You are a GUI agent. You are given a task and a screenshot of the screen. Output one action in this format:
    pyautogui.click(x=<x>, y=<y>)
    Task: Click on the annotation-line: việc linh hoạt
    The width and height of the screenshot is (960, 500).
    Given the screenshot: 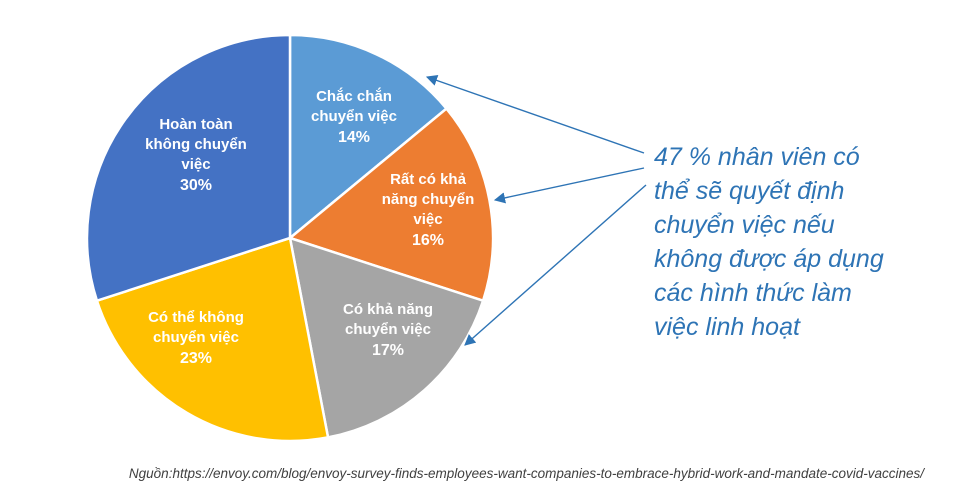 What is the action you would take?
    pyautogui.click(x=727, y=327)
    